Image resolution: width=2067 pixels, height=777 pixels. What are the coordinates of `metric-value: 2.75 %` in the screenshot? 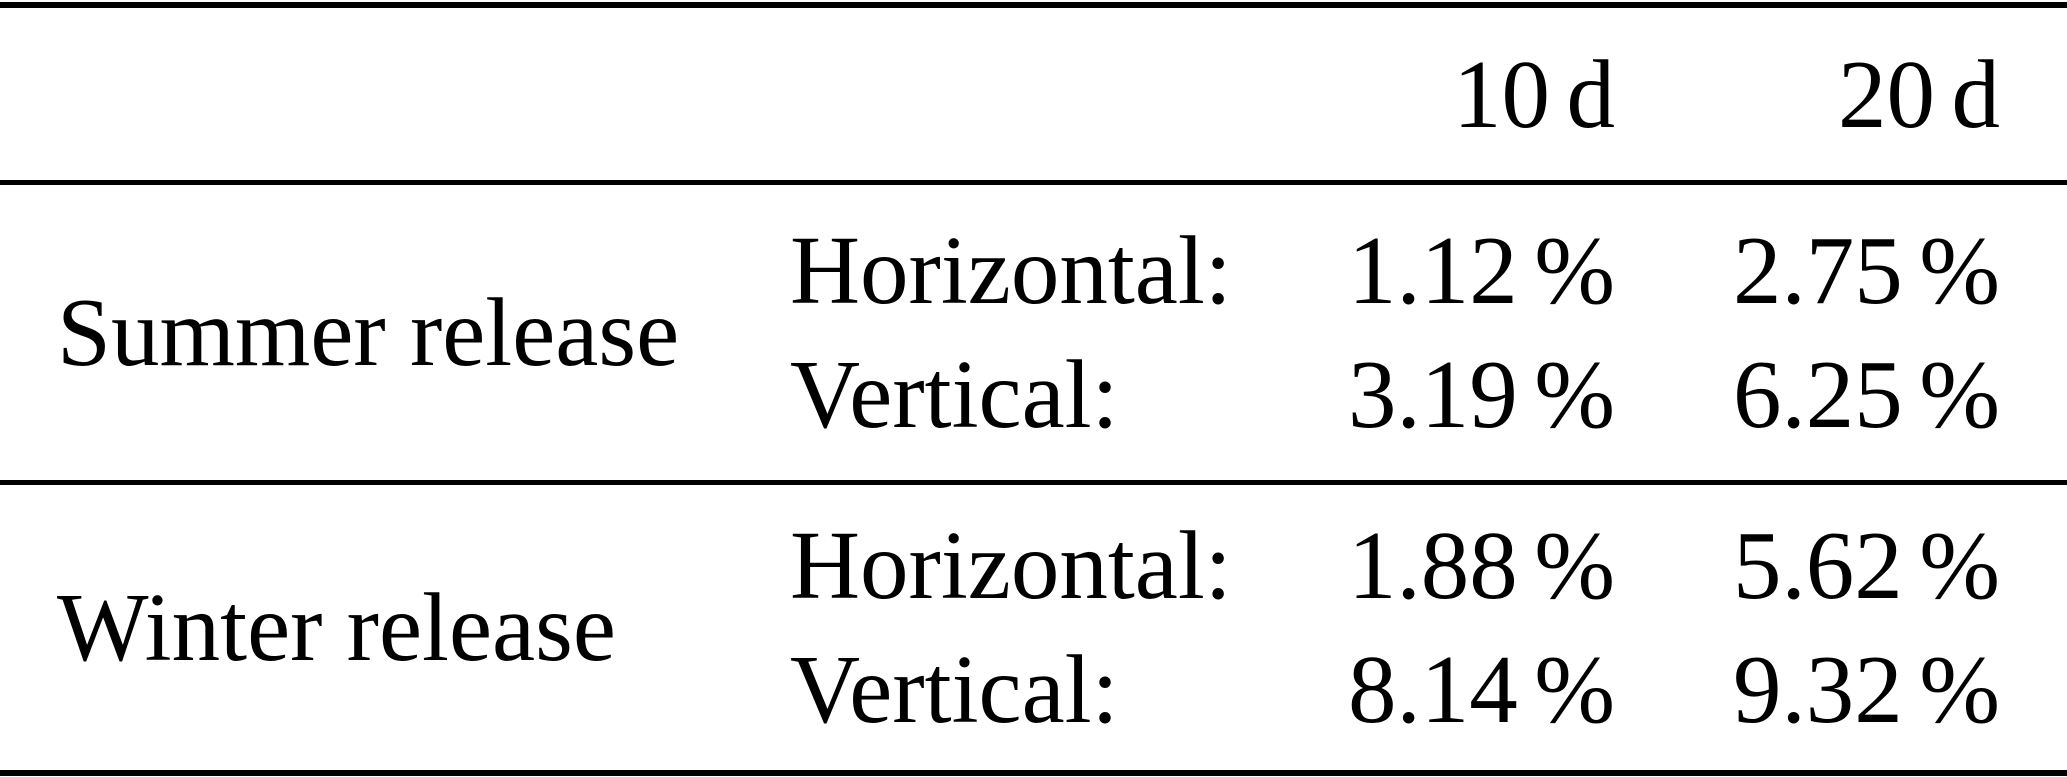 It's located at (1866, 270).